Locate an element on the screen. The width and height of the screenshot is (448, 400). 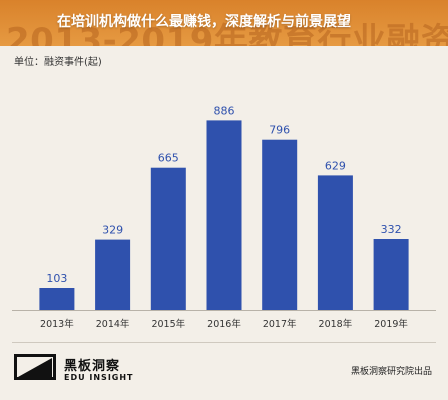
page-title: 在培训机构做什么最赚钱，深度解析与前景展望 is located at coordinates (204, 22).